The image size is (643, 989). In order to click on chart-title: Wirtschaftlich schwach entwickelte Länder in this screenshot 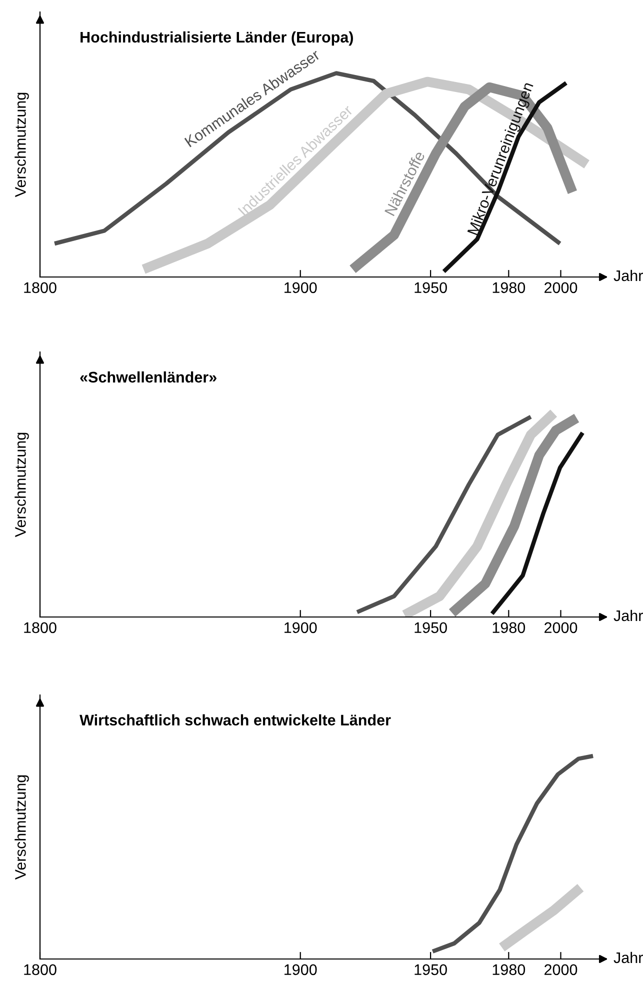, I will do `click(235, 720)`.